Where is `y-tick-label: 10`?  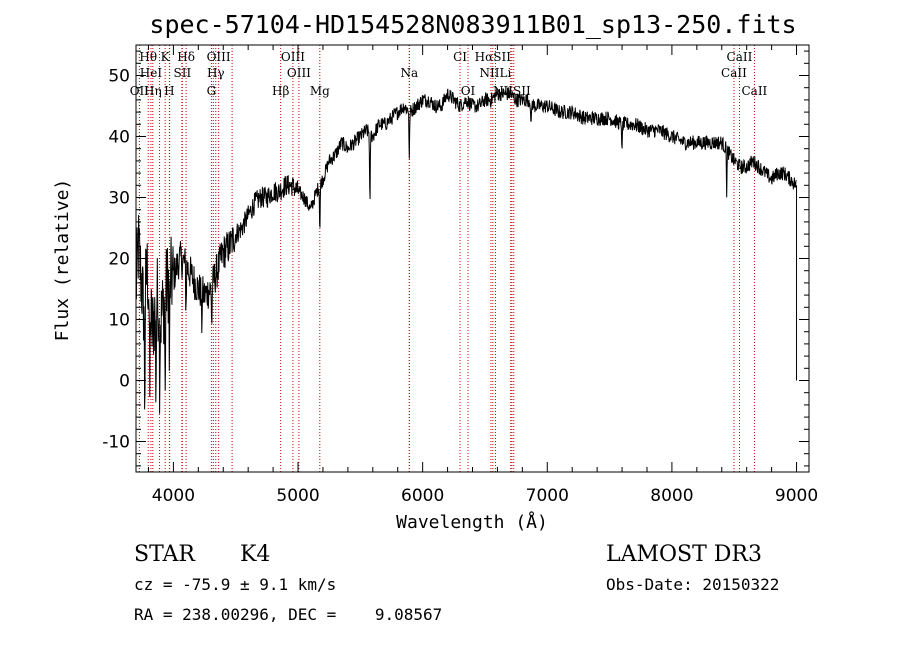
y-tick-label: 10 is located at coordinates (119, 321).